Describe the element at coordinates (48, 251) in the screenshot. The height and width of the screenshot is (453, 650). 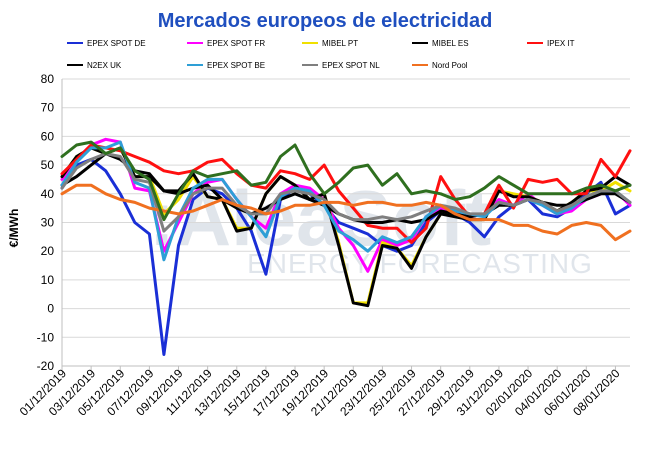
I see `y-tick-label: 20` at that location.